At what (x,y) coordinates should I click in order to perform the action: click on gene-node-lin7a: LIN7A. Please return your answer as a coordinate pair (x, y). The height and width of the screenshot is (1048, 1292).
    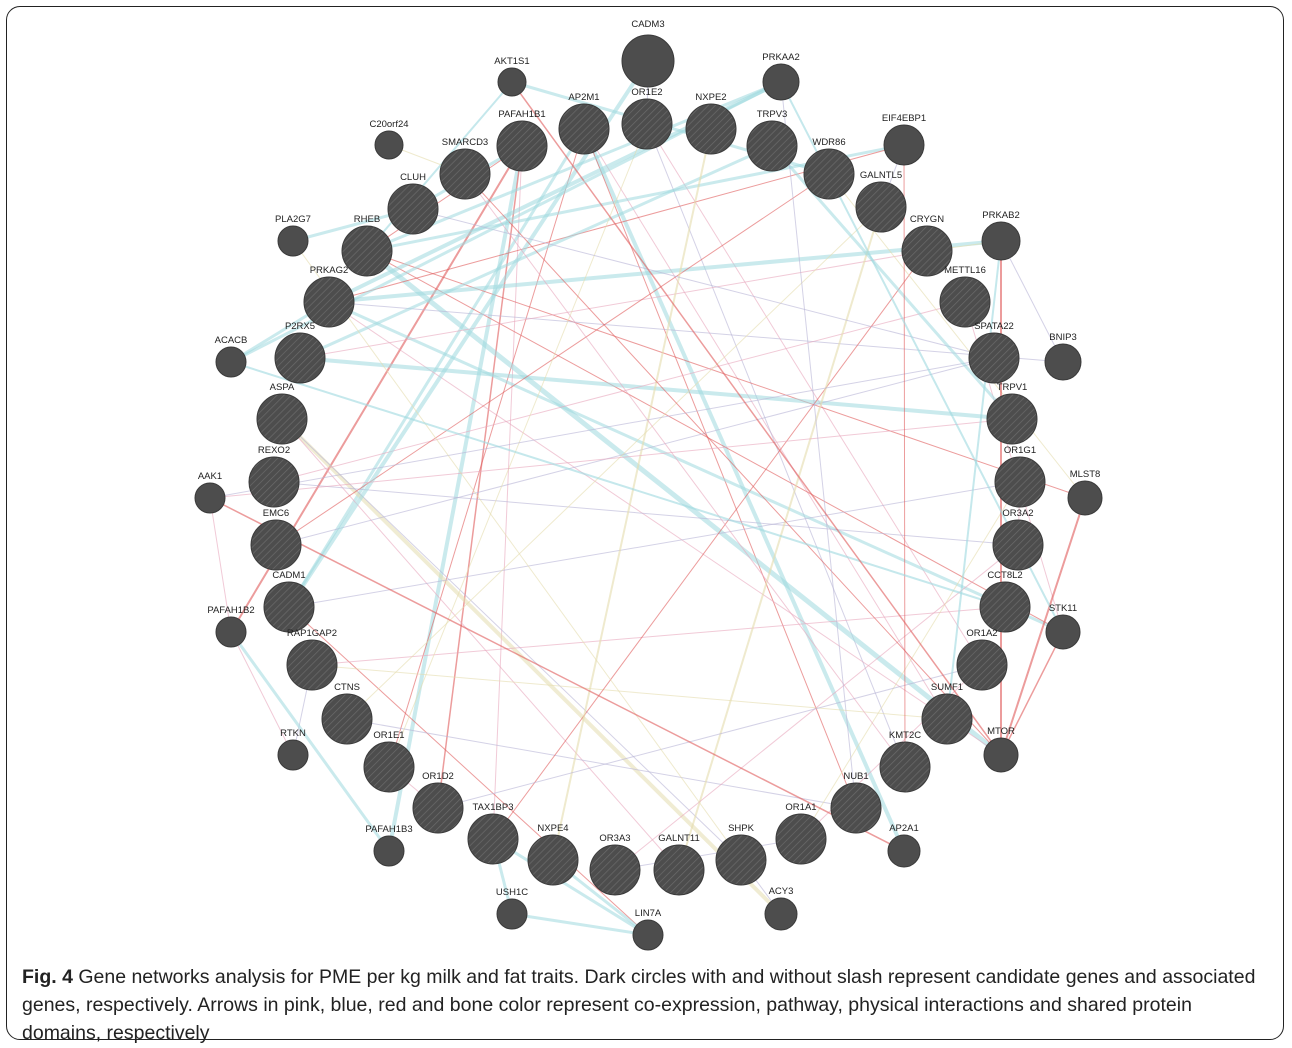
    Looking at the image, I should click on (648, 929).